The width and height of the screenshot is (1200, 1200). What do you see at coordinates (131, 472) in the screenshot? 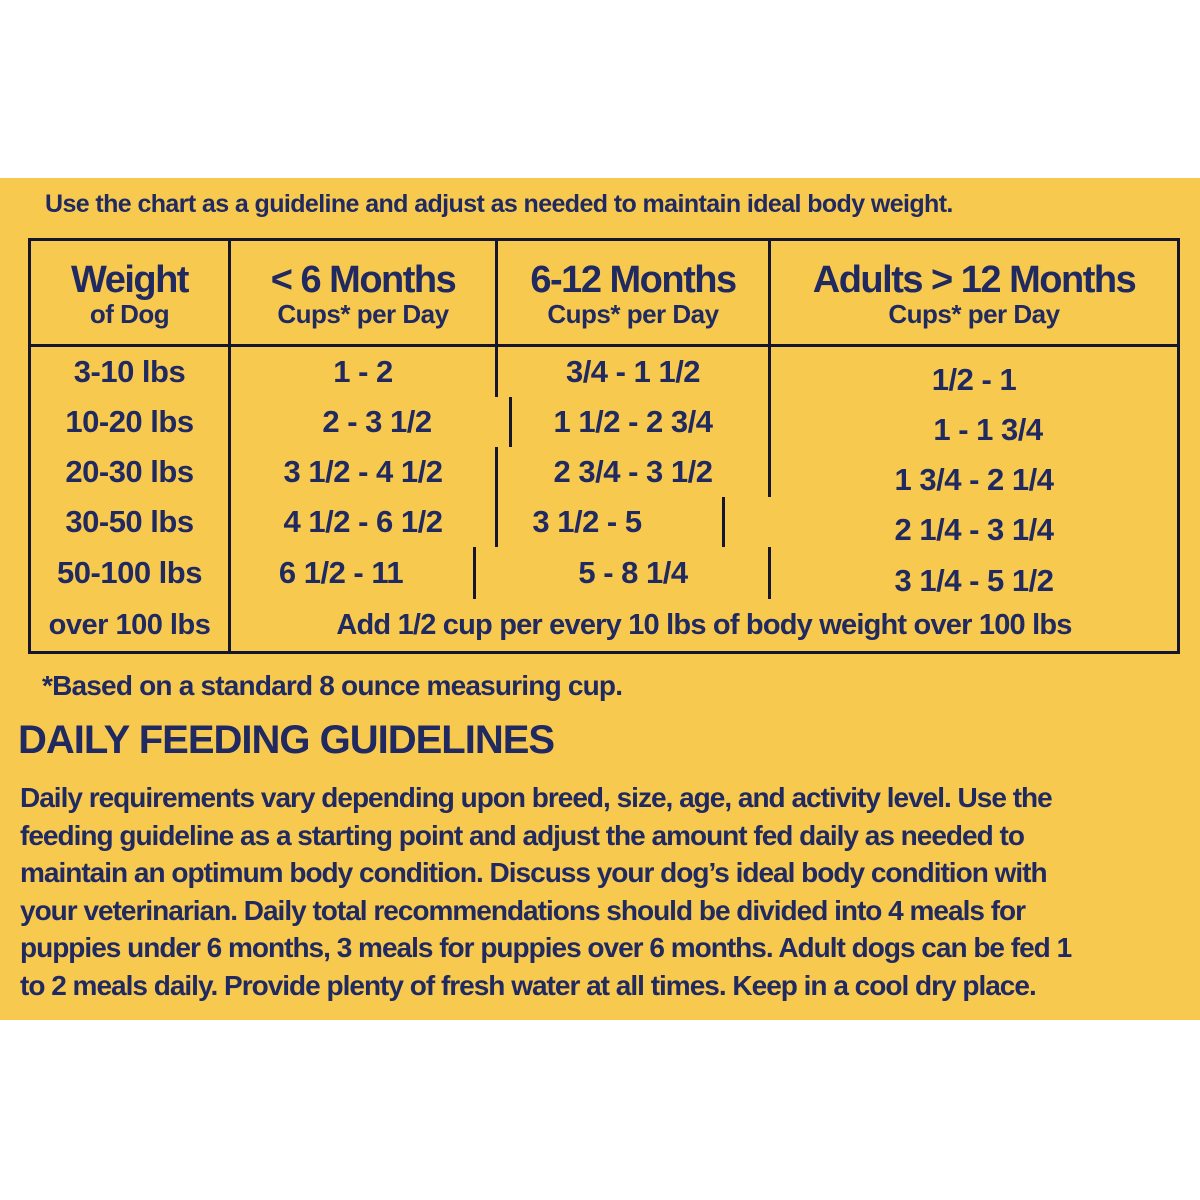
I see `weight-range-cell: 20-30 lbs` at bounding box center [131, 472].